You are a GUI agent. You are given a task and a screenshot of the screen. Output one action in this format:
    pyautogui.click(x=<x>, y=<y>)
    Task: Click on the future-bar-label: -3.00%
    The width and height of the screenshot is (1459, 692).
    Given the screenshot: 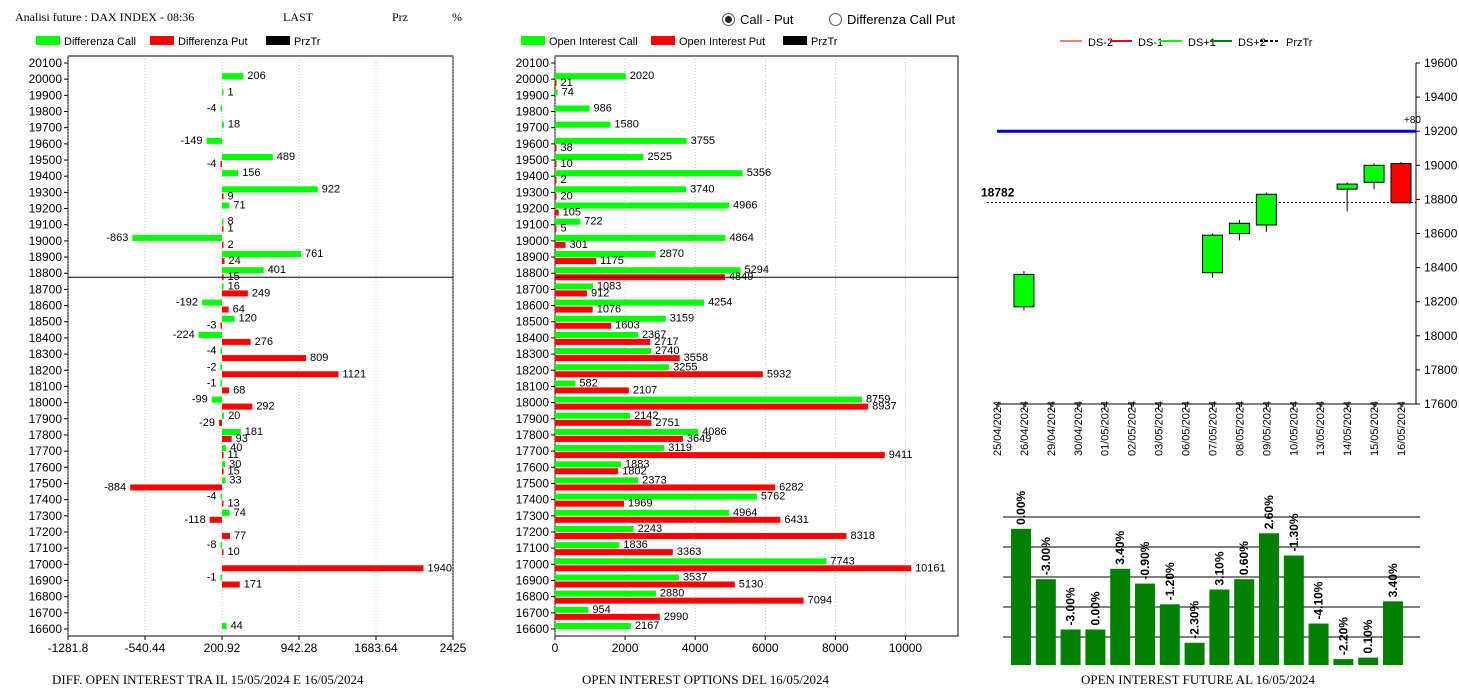 What is the action you would take?
    pyautogui.click(x=1071, y=606)
    